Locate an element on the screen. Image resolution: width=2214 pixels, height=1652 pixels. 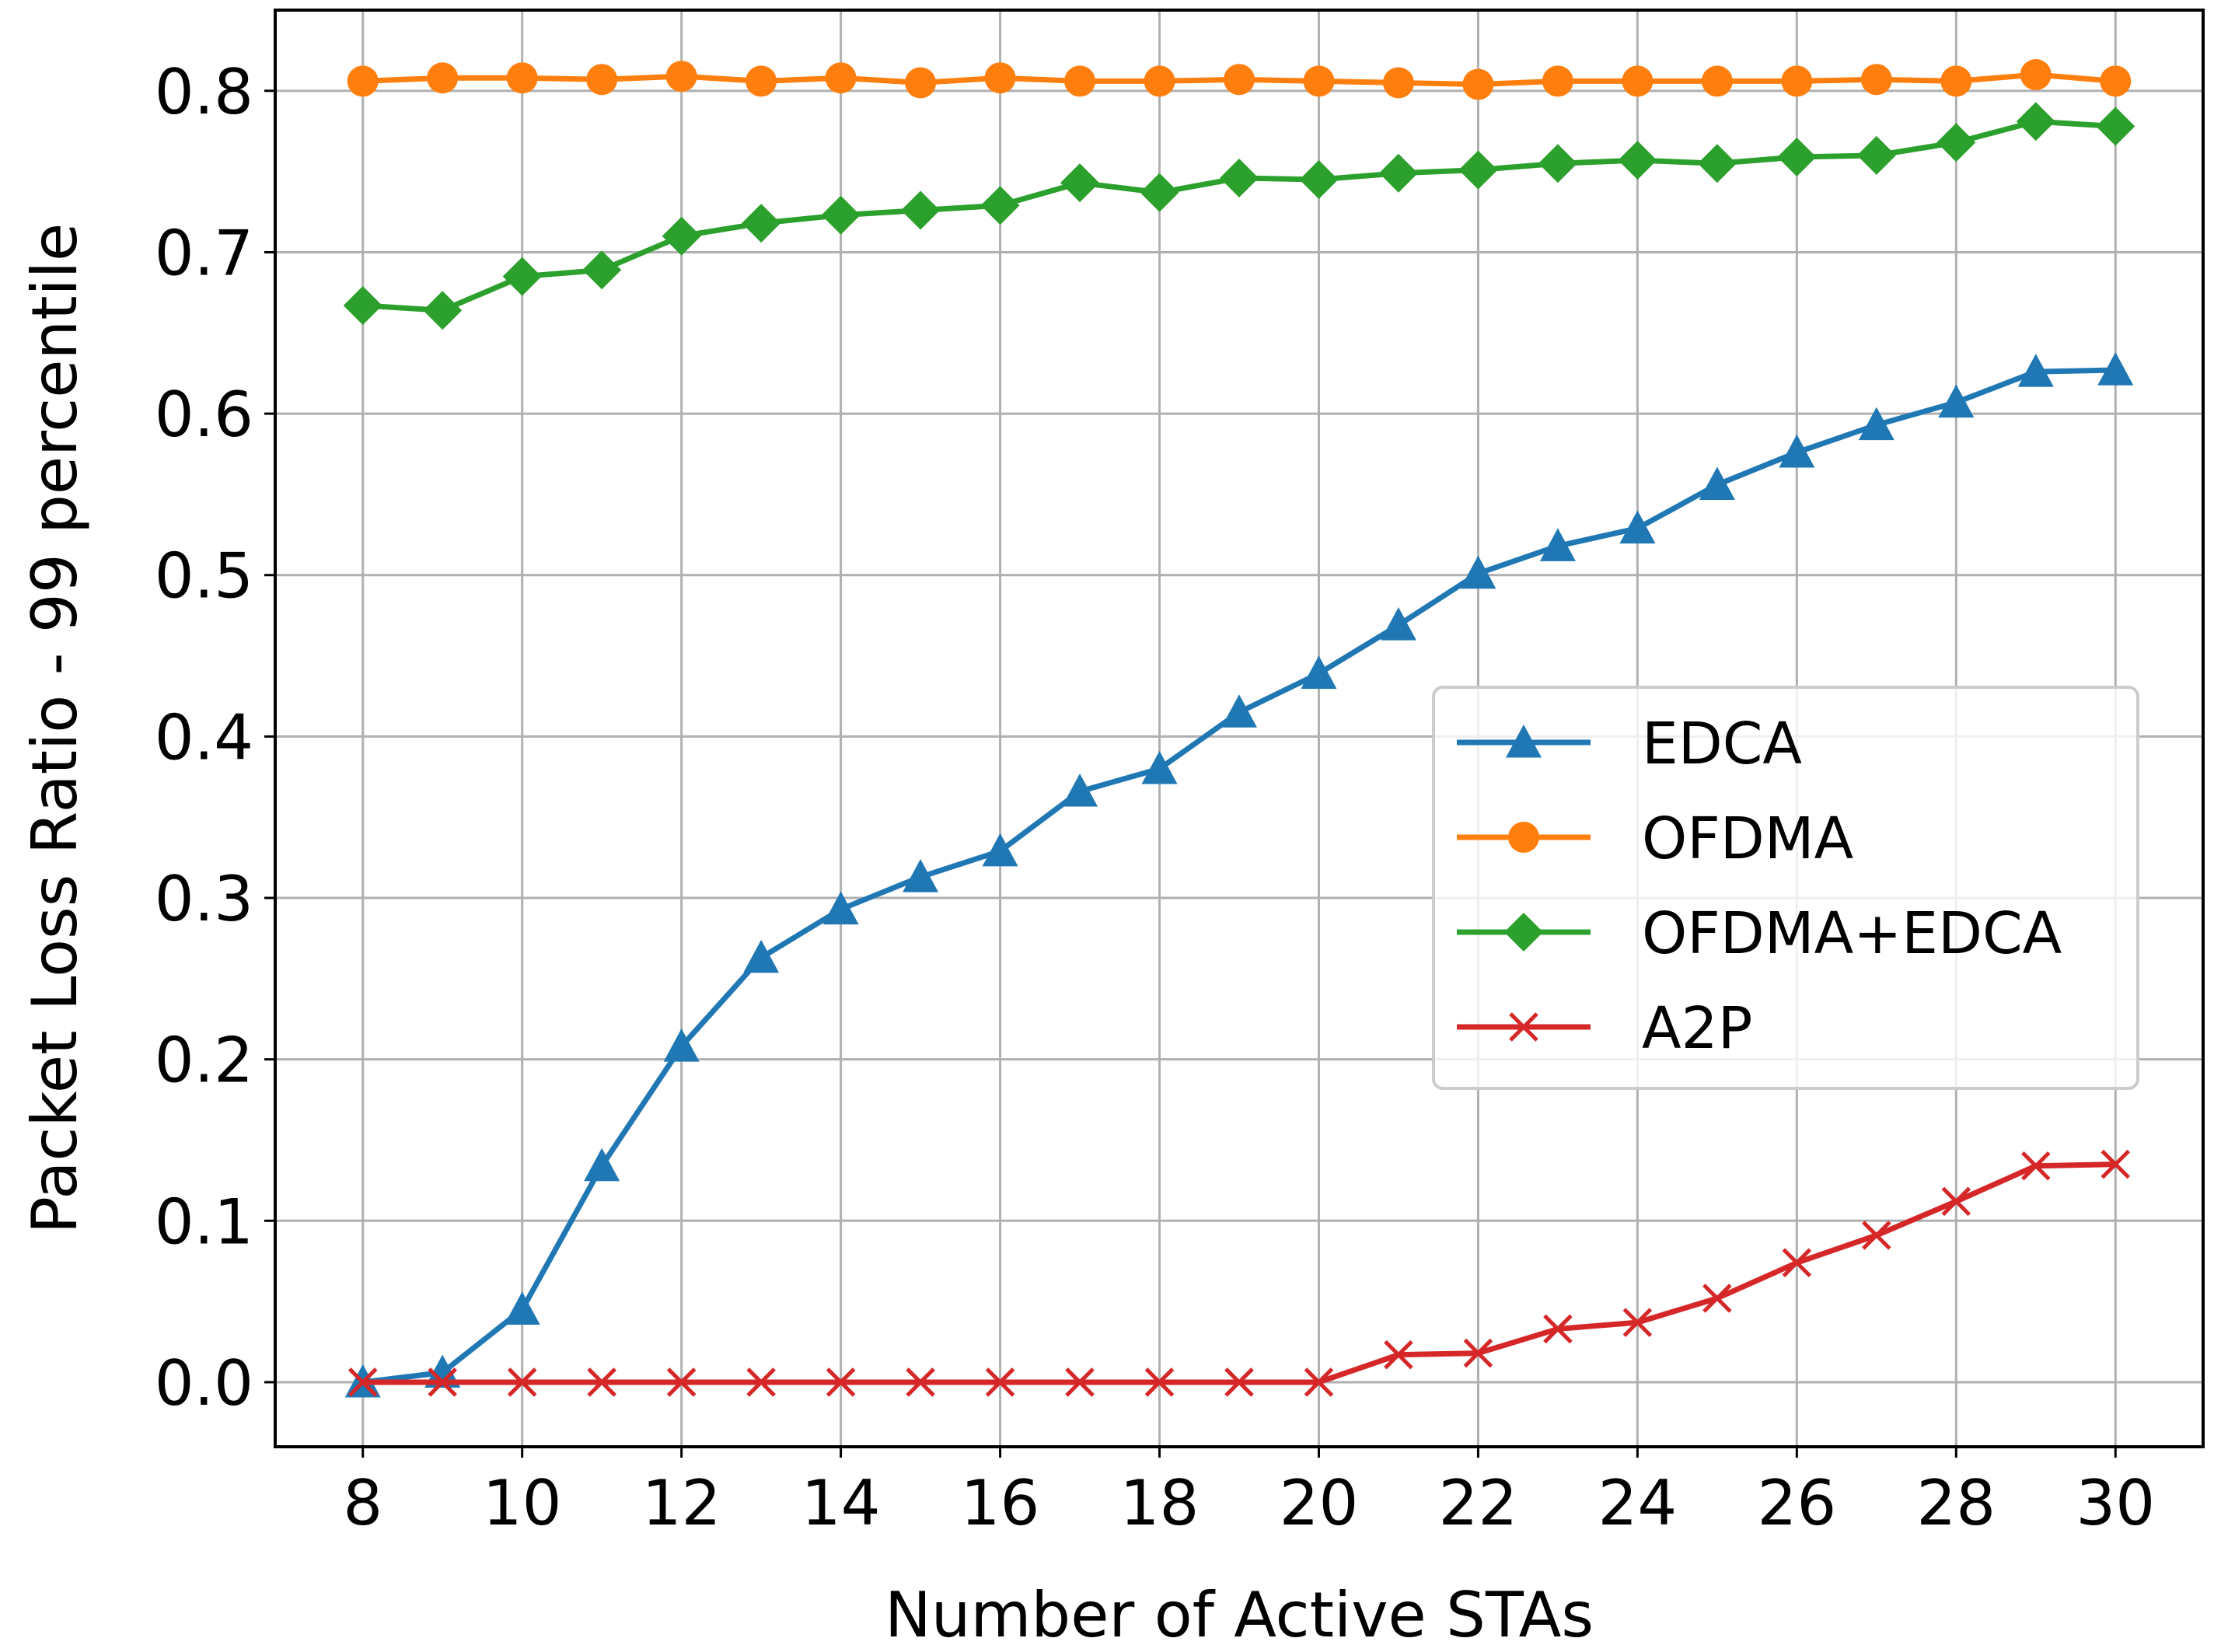
legend-label-edca: EDCA is located at coordinates (1722, 744).